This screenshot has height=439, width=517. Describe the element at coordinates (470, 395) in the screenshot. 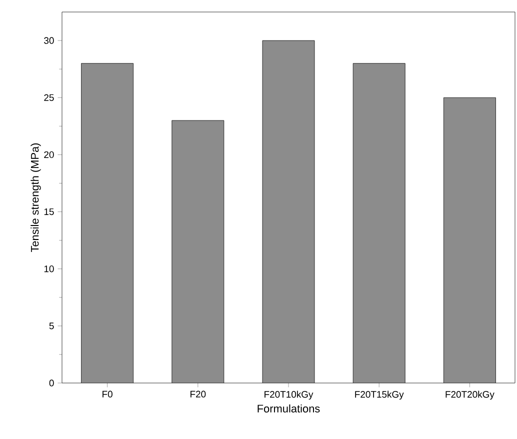

I see `x-tick-label: F20T20kGy` at that location.